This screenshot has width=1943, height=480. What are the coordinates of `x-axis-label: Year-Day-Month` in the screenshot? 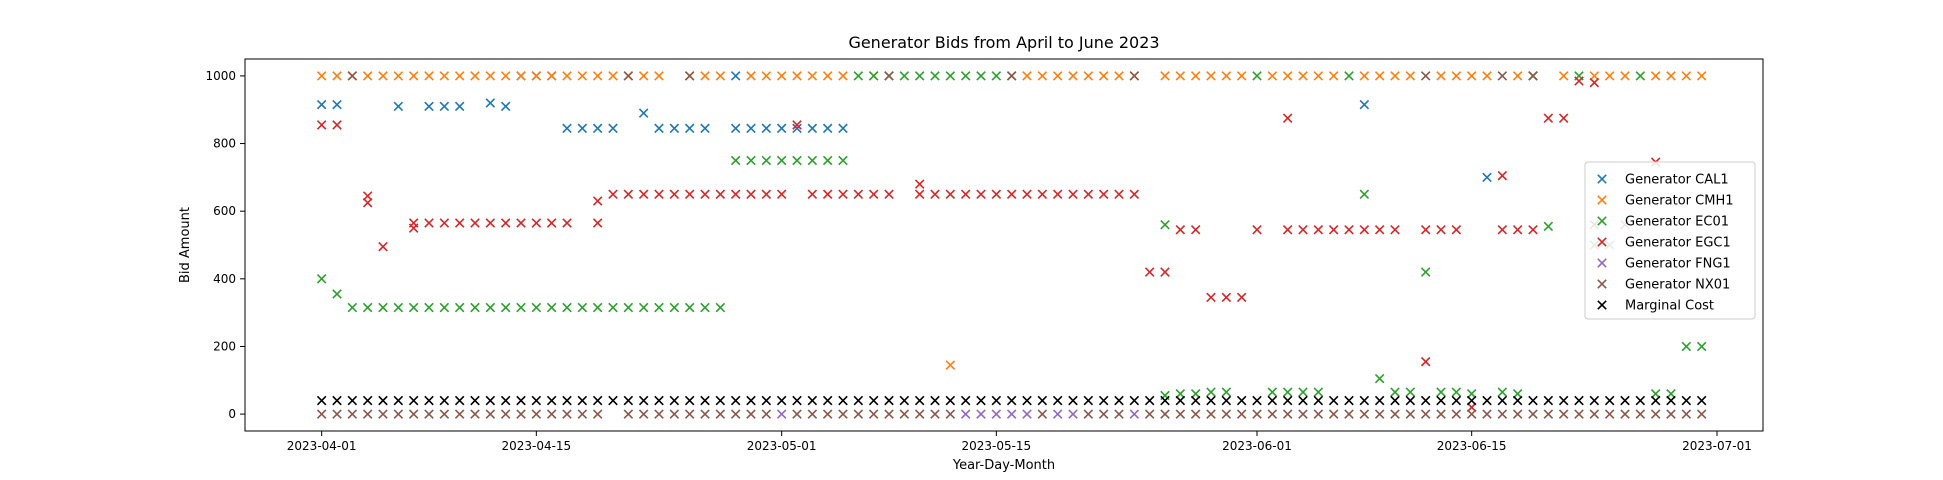 It's located at (1003, 465).